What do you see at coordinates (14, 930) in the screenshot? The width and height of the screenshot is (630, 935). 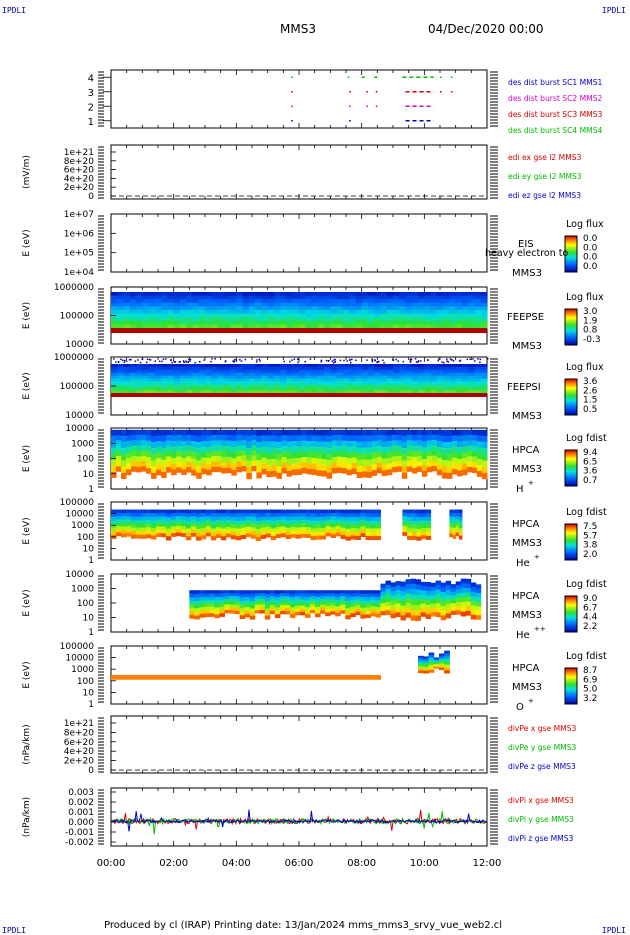 I see `corner-label-bottom-left: IPDLI` at bounding box center [14, 930].